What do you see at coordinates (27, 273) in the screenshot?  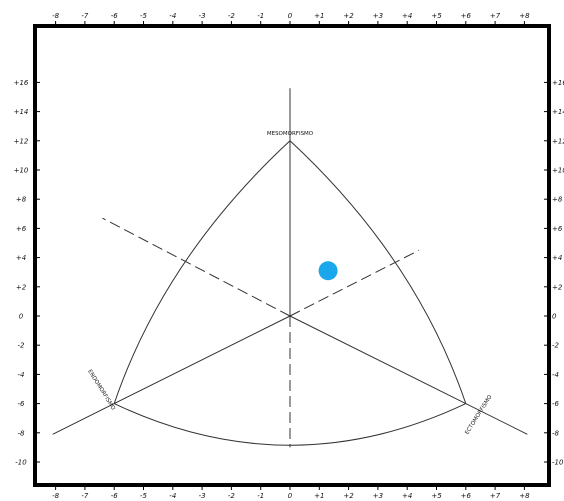 I see `y-axis-left: +16 +14 +12 +10 +8 +6 +4 +2 0 -2 -4 -6 -8 -10` at bounding box center [27, 273].